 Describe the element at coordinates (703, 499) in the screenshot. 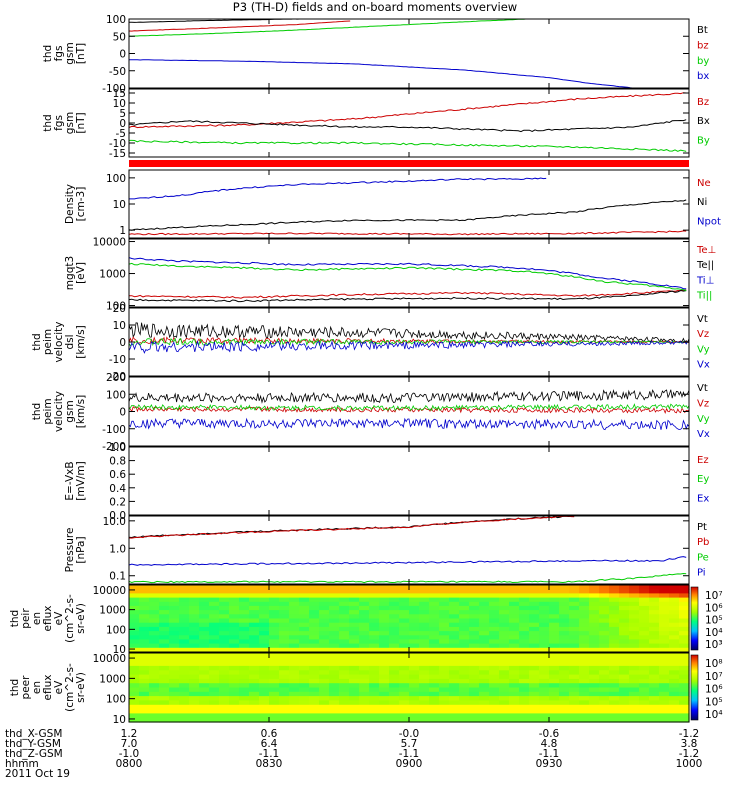

I see `legend-label-Ex: Ex` at that location.